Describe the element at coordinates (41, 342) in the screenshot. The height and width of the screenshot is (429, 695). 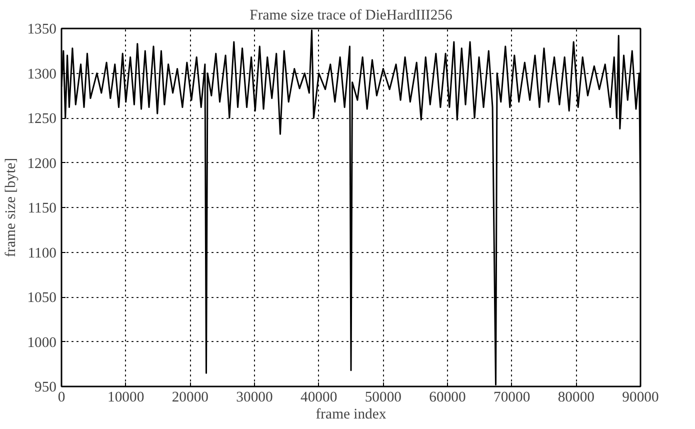
I see `y-tick-label: 1000` at that location.